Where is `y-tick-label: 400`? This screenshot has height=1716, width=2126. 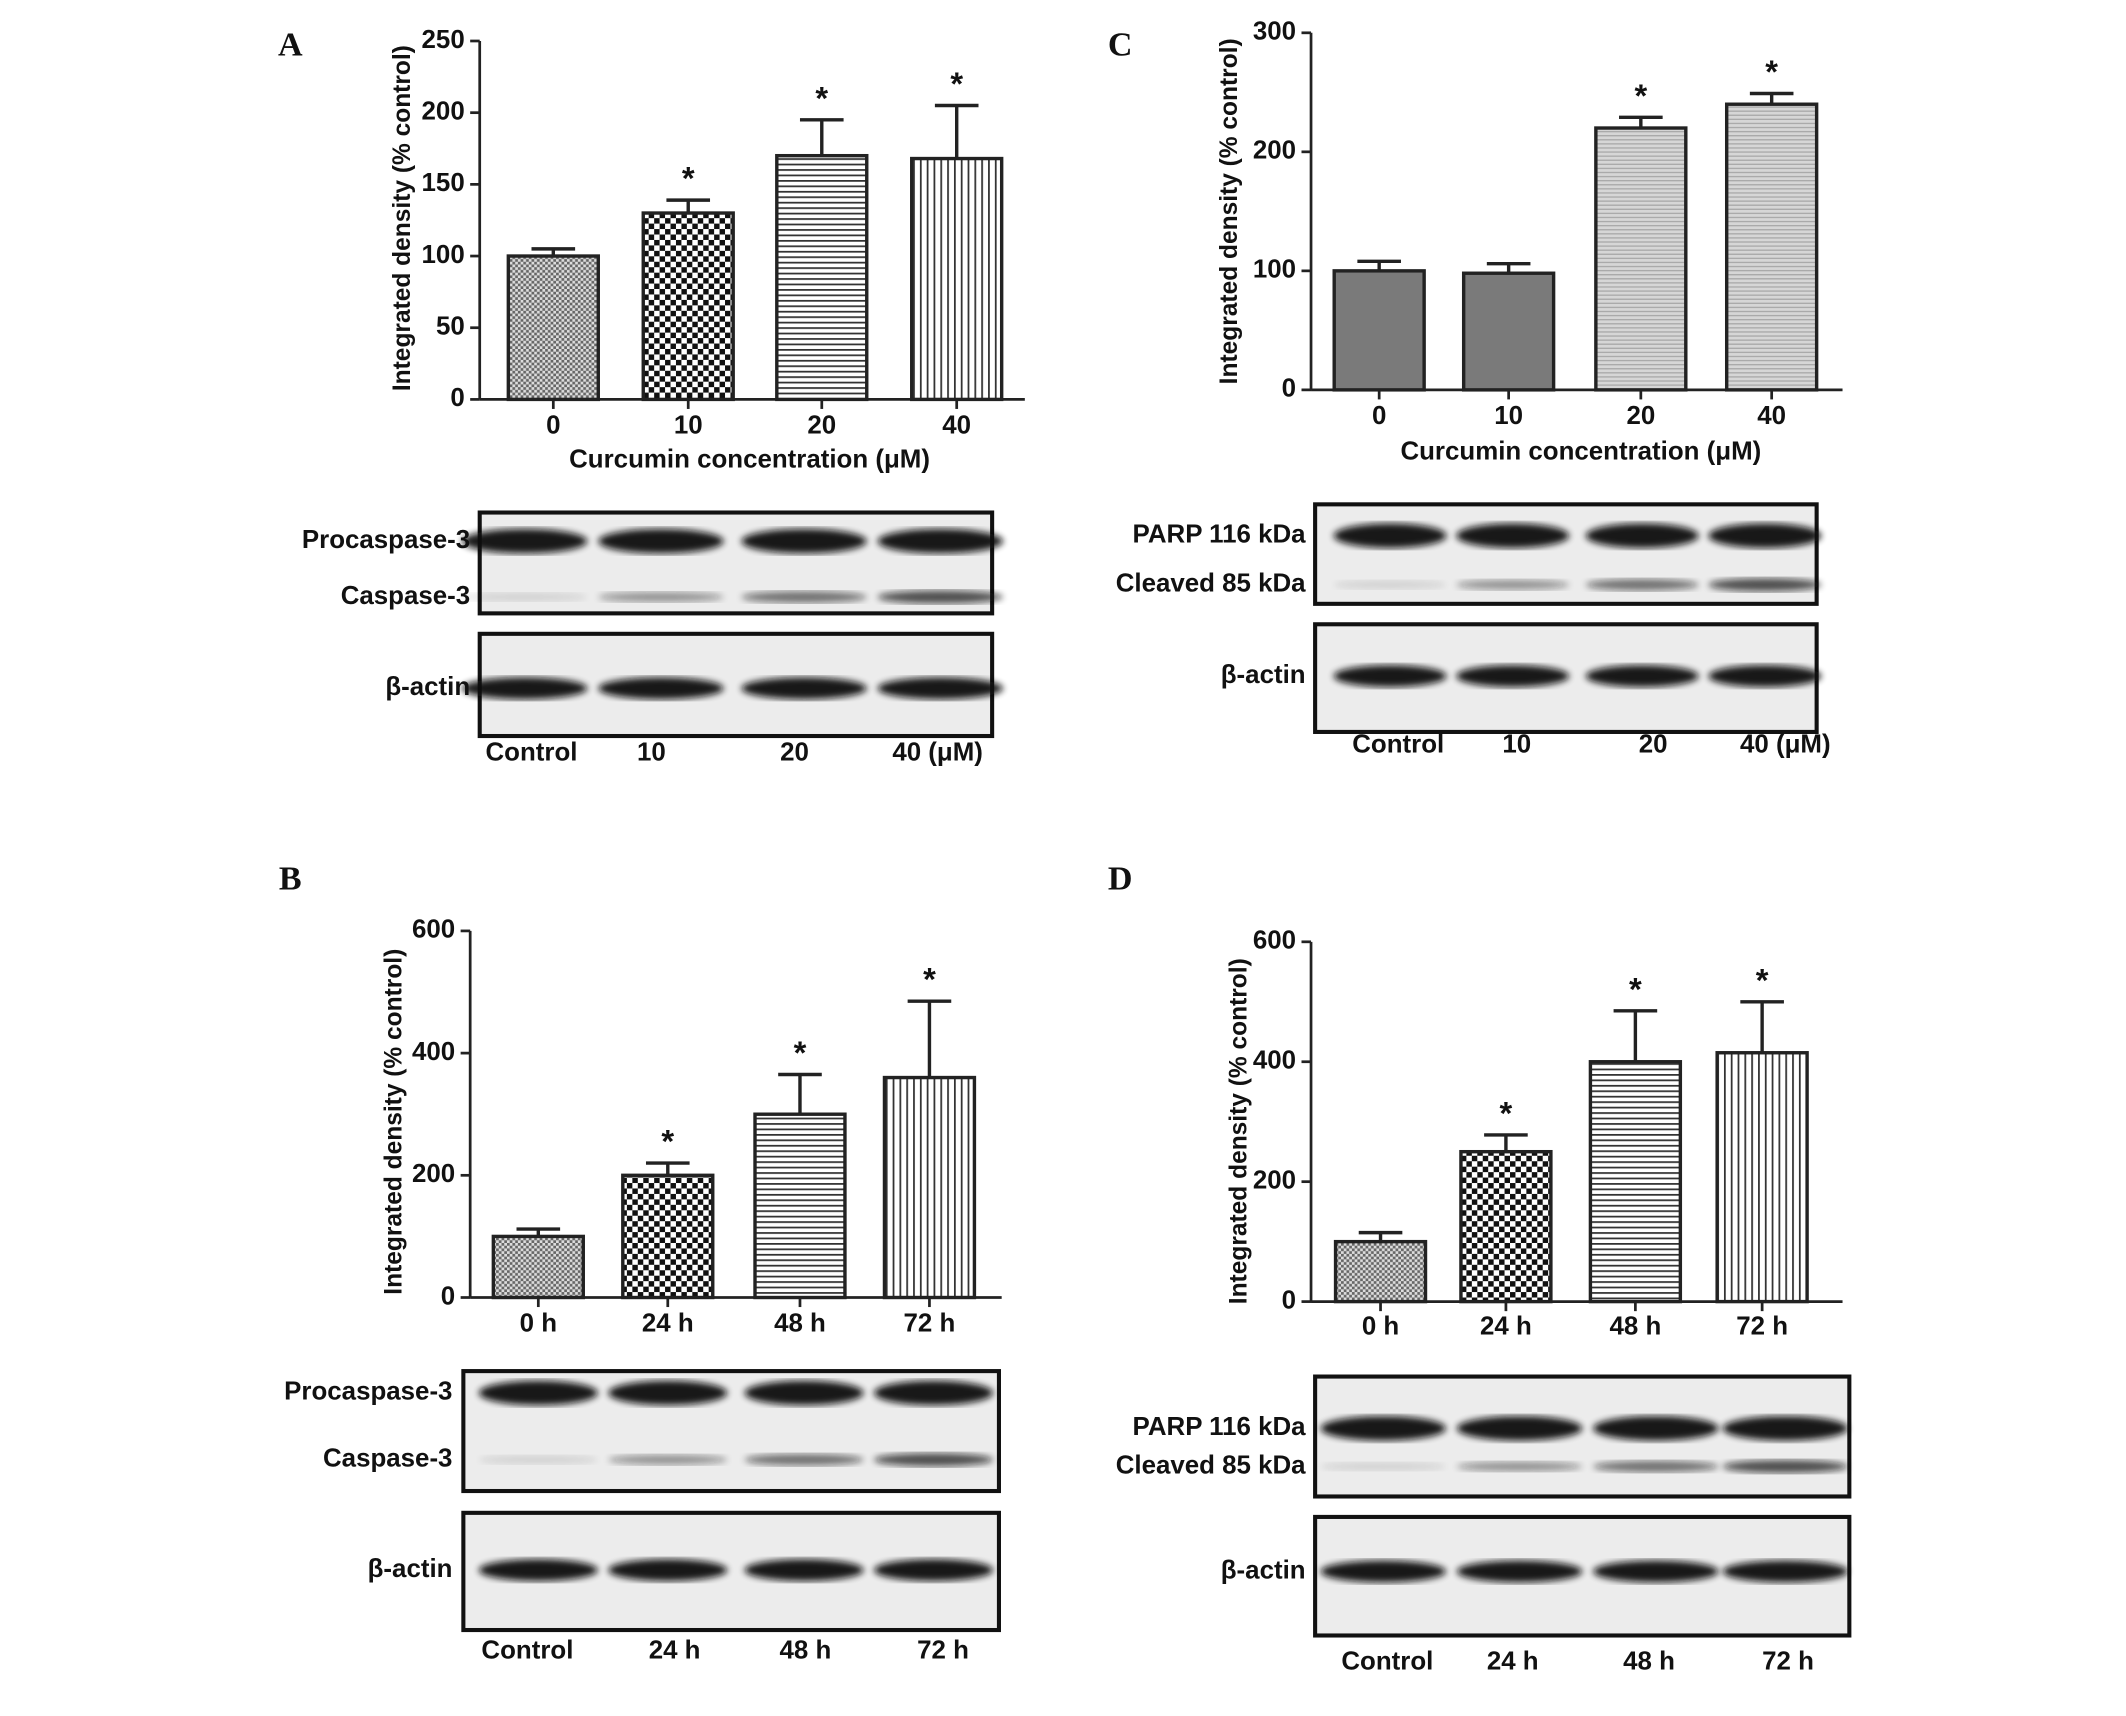 y-tick-label: 400 is located at coordinates (1274, 1061).